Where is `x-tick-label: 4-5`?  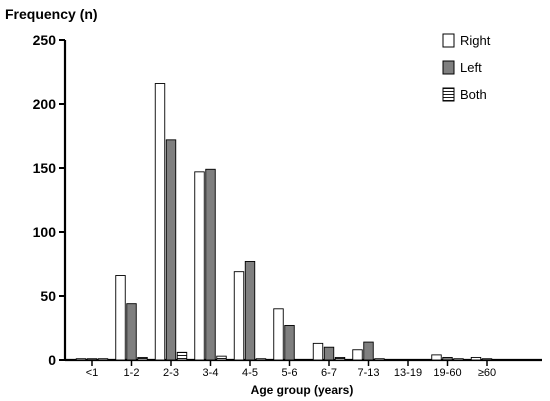 x-tick-label: 4-5 is located at coordinates (250, 373).